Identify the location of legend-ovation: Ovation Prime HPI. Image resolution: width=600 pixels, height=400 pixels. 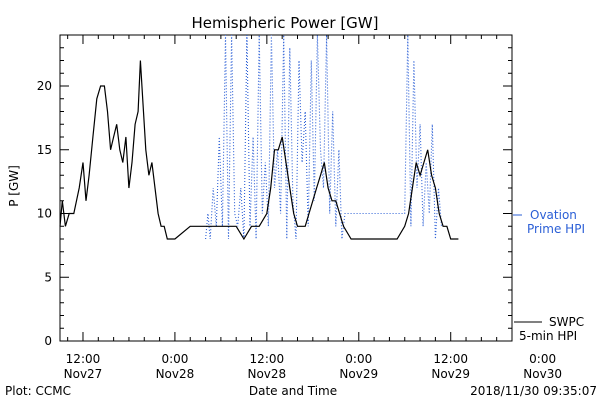
(549, 222).